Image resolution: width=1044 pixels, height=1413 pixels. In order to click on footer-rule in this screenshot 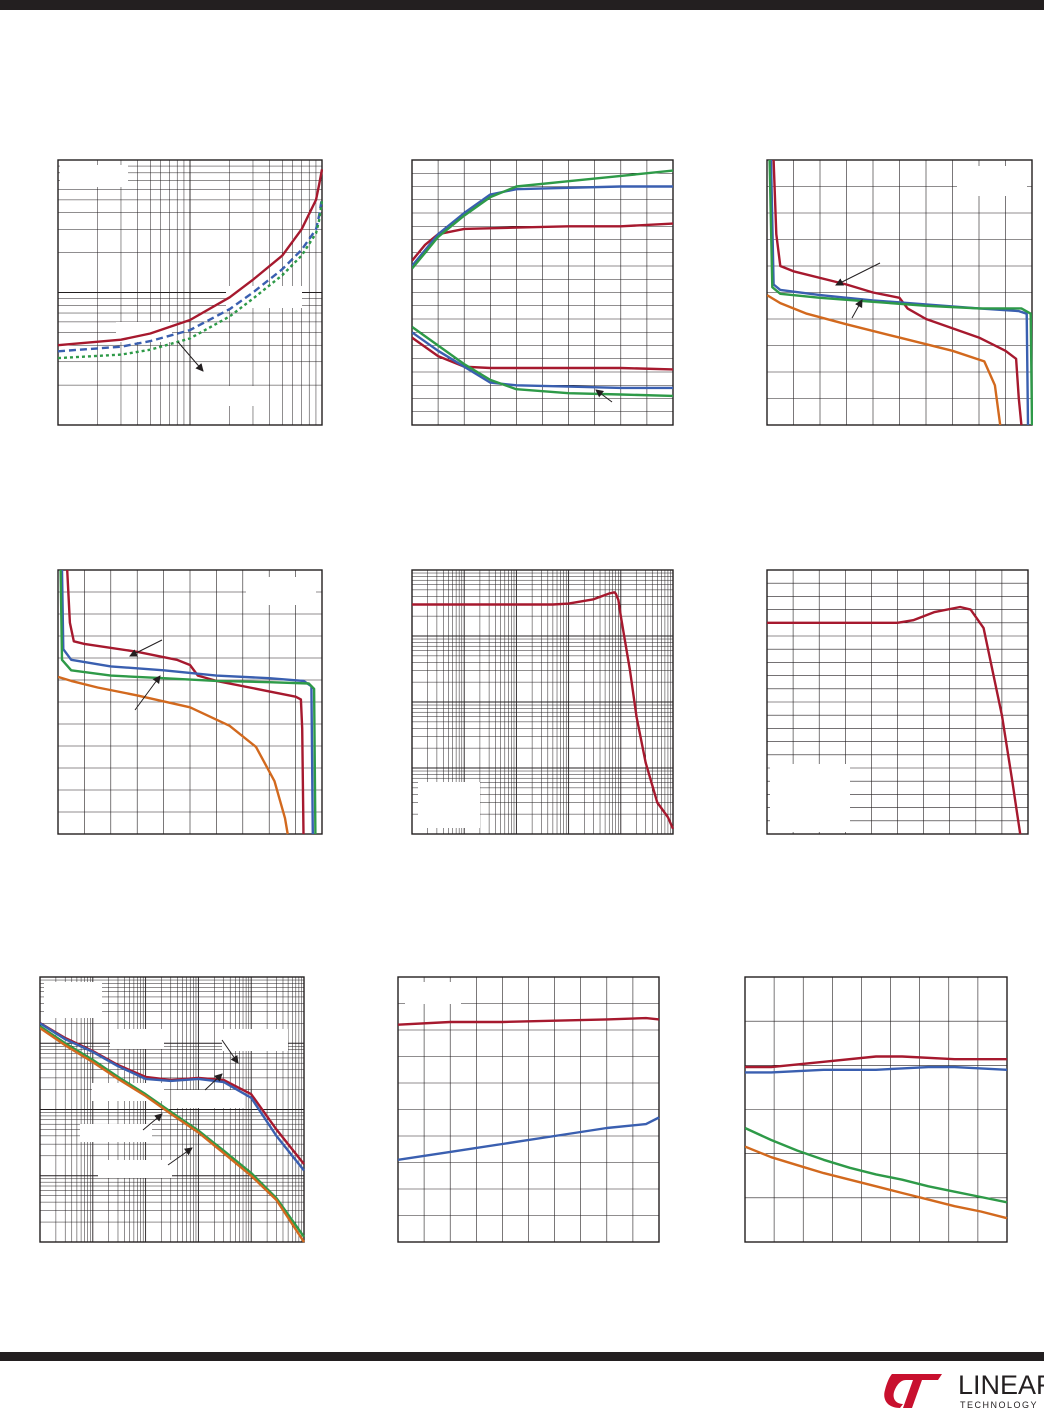, I will do `click(522, 1356)`.